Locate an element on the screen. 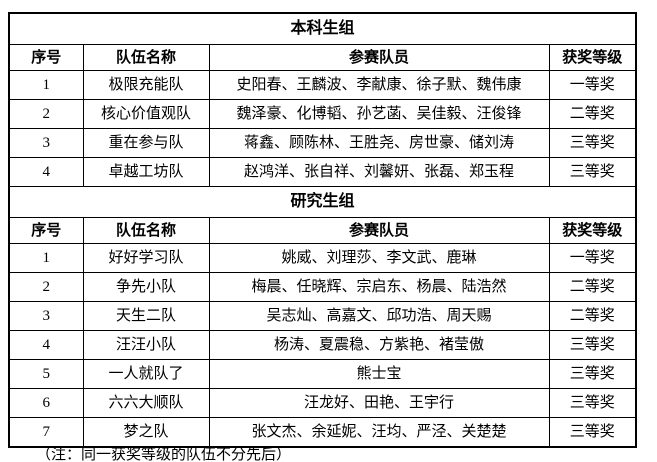 The height and width of the screenshot is (462, 657). team-name: 六六大顺队 is located at coordinates (146, 403).